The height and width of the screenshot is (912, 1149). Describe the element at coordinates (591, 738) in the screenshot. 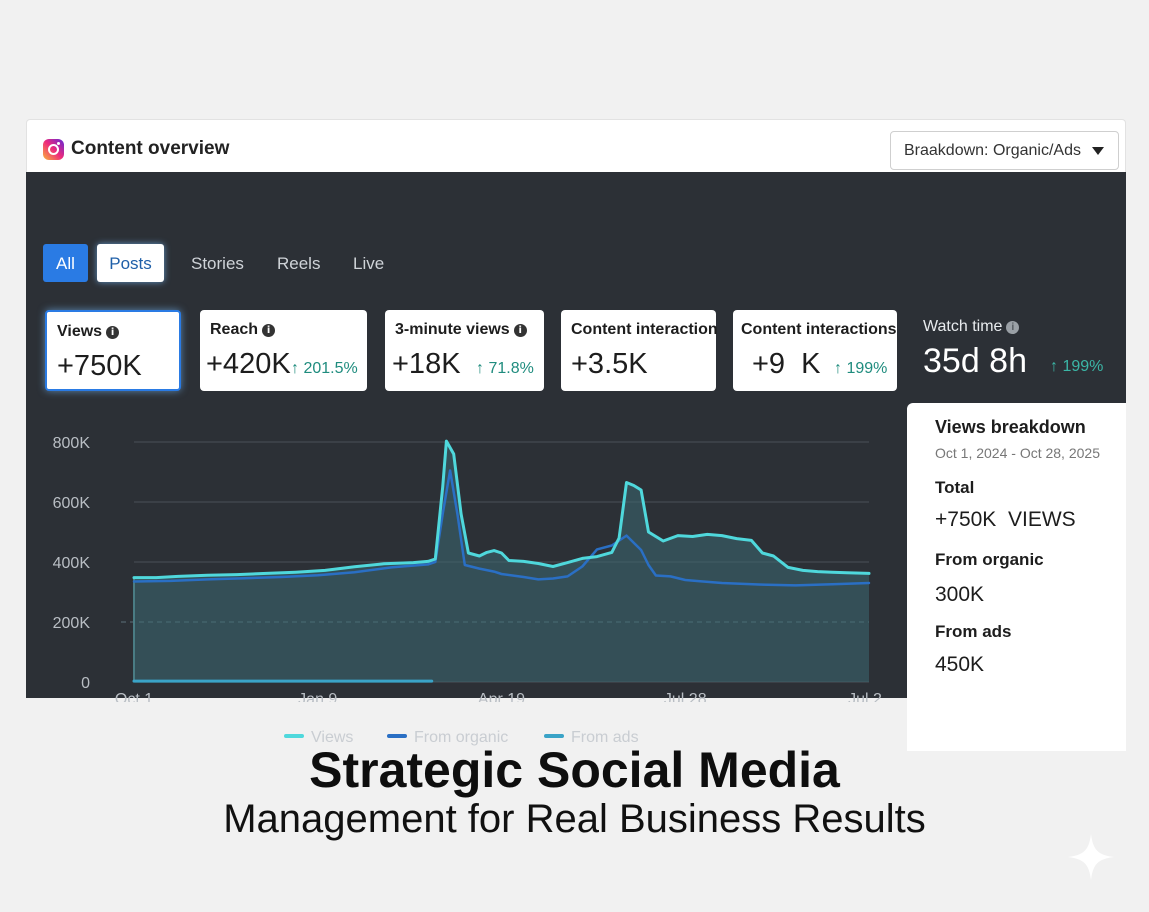

I see `legend-item-from-ads: From ads` at that location.